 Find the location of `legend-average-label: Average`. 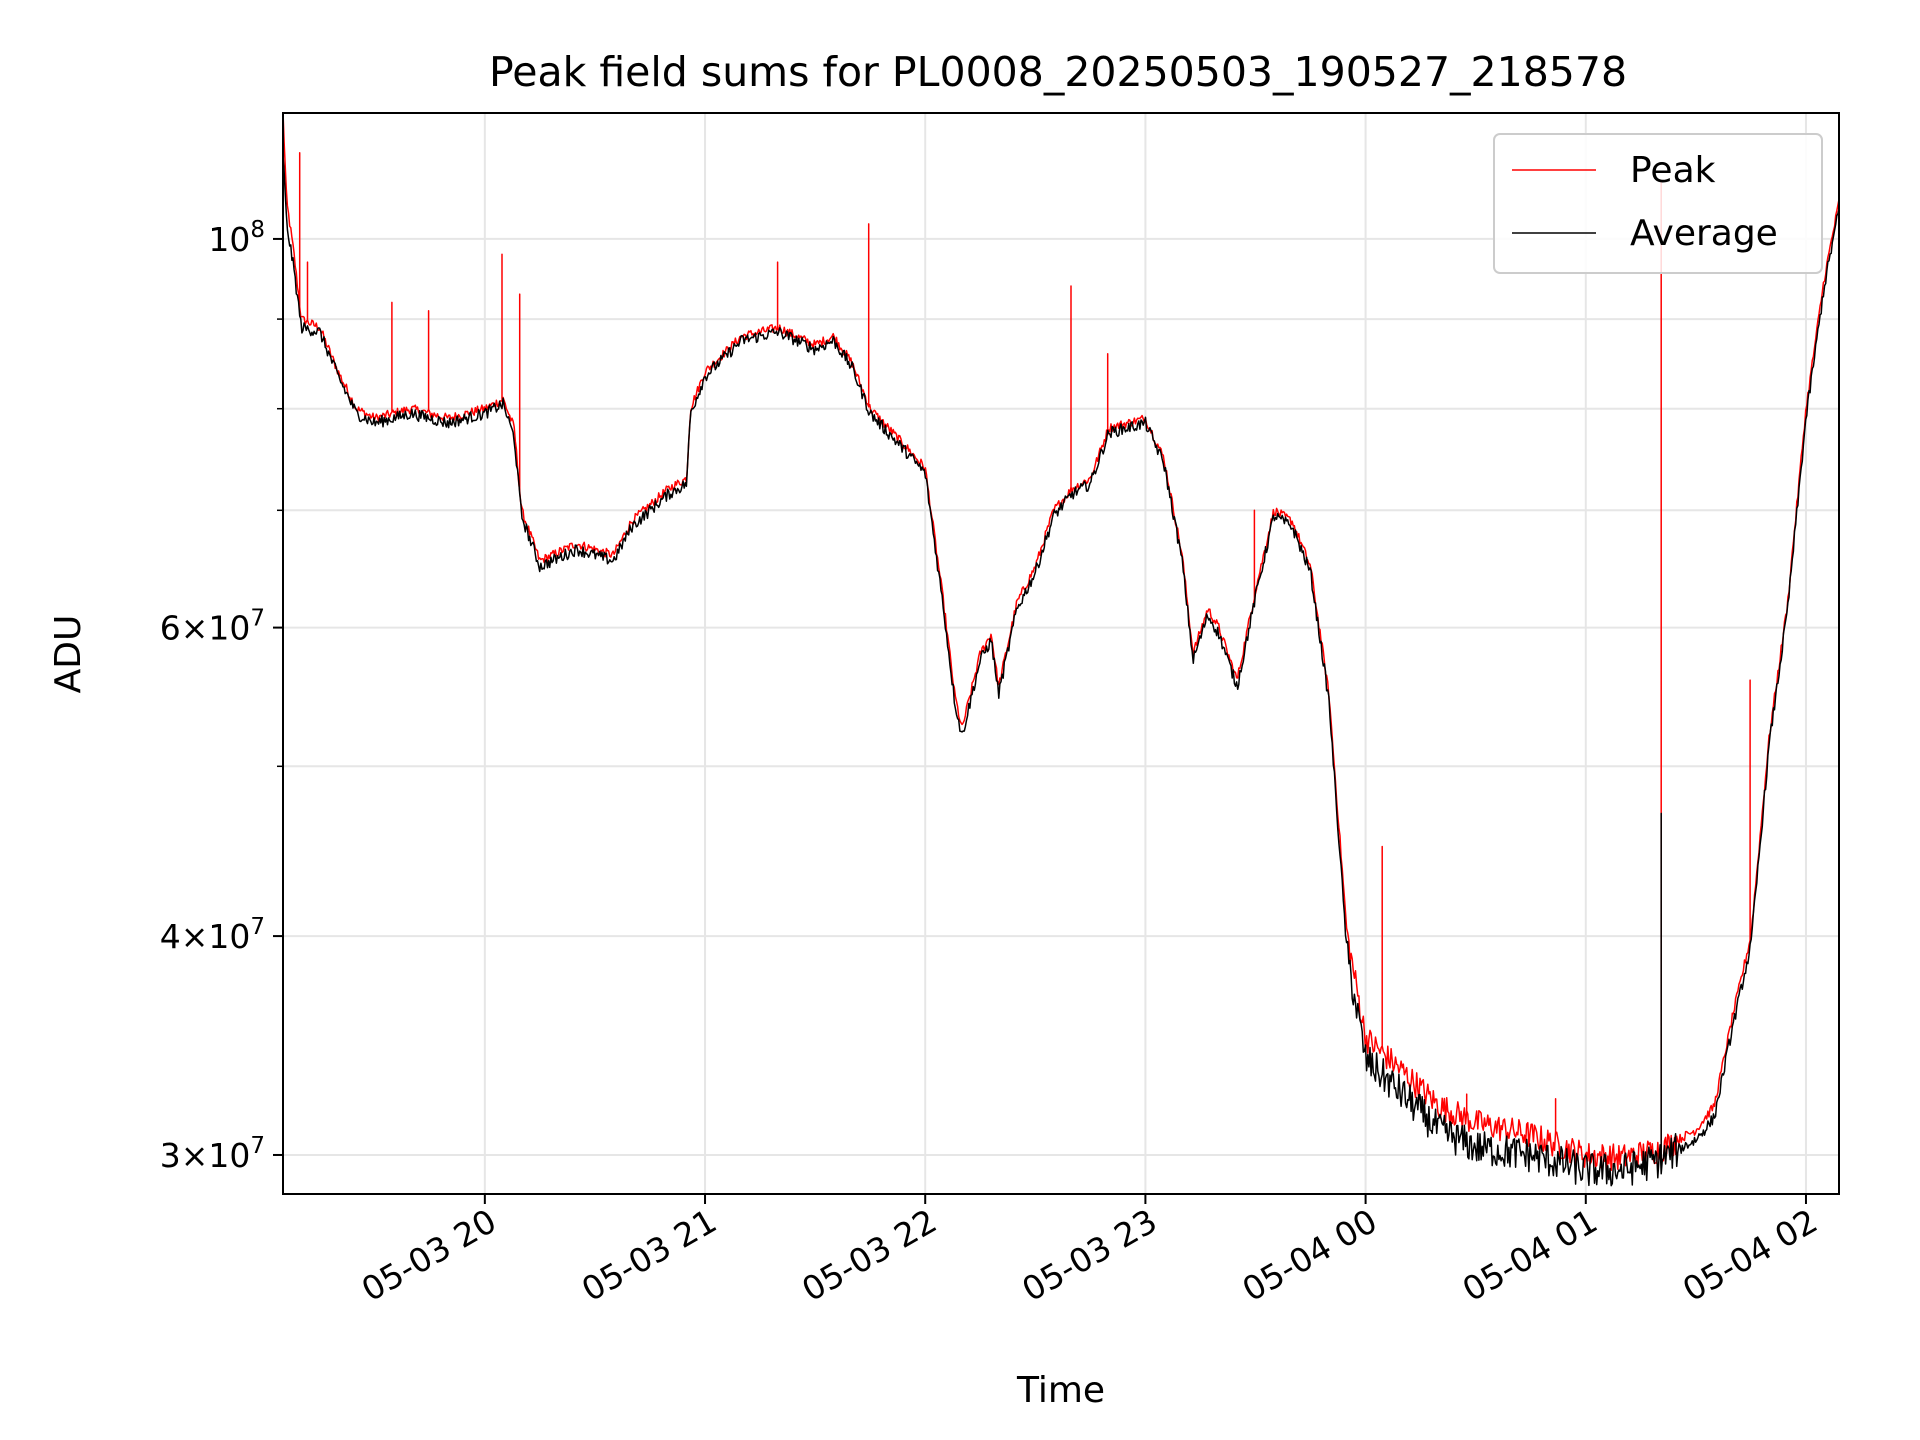

legend-average-label: Average is located at coordinates (1704, 233).